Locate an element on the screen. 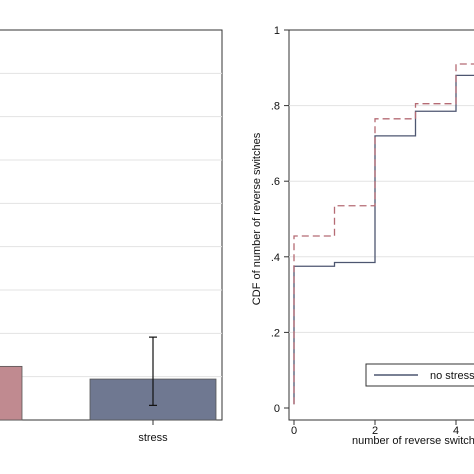  cdf-y-tick-label: .6 is located at coordinates (275, 182).